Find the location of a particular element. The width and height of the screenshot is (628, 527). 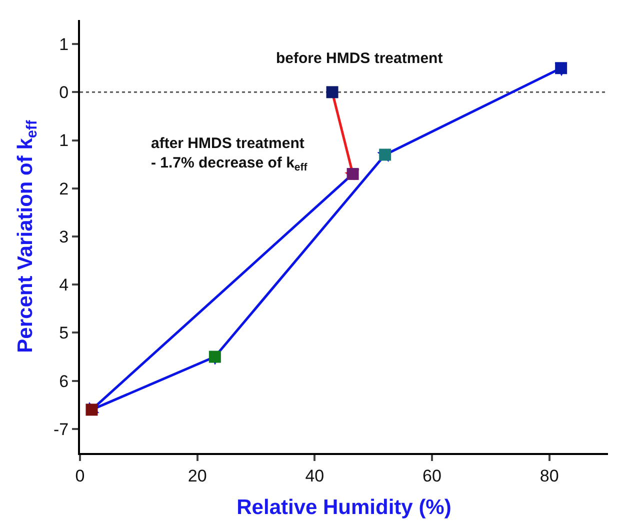

annotation: after HMDS treatment - 1.7% decrease of k$_{eff}$ is located at coordinates (229, 154).